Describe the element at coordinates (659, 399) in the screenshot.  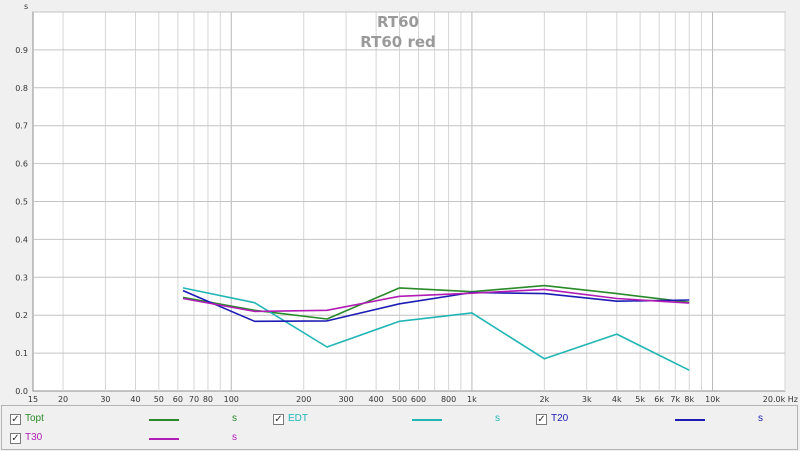
I see `x-tick-label: 6k` at that location.